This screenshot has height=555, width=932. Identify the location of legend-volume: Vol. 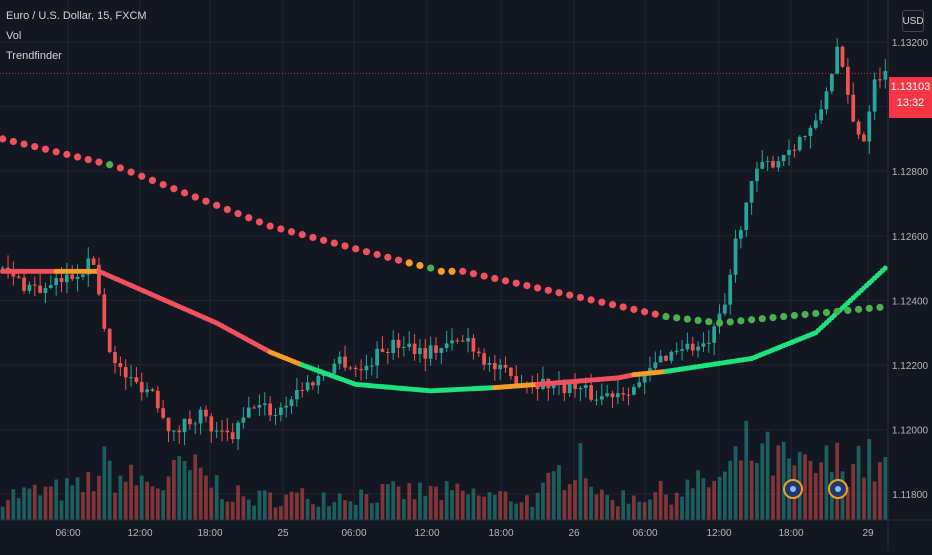
(14, 36).